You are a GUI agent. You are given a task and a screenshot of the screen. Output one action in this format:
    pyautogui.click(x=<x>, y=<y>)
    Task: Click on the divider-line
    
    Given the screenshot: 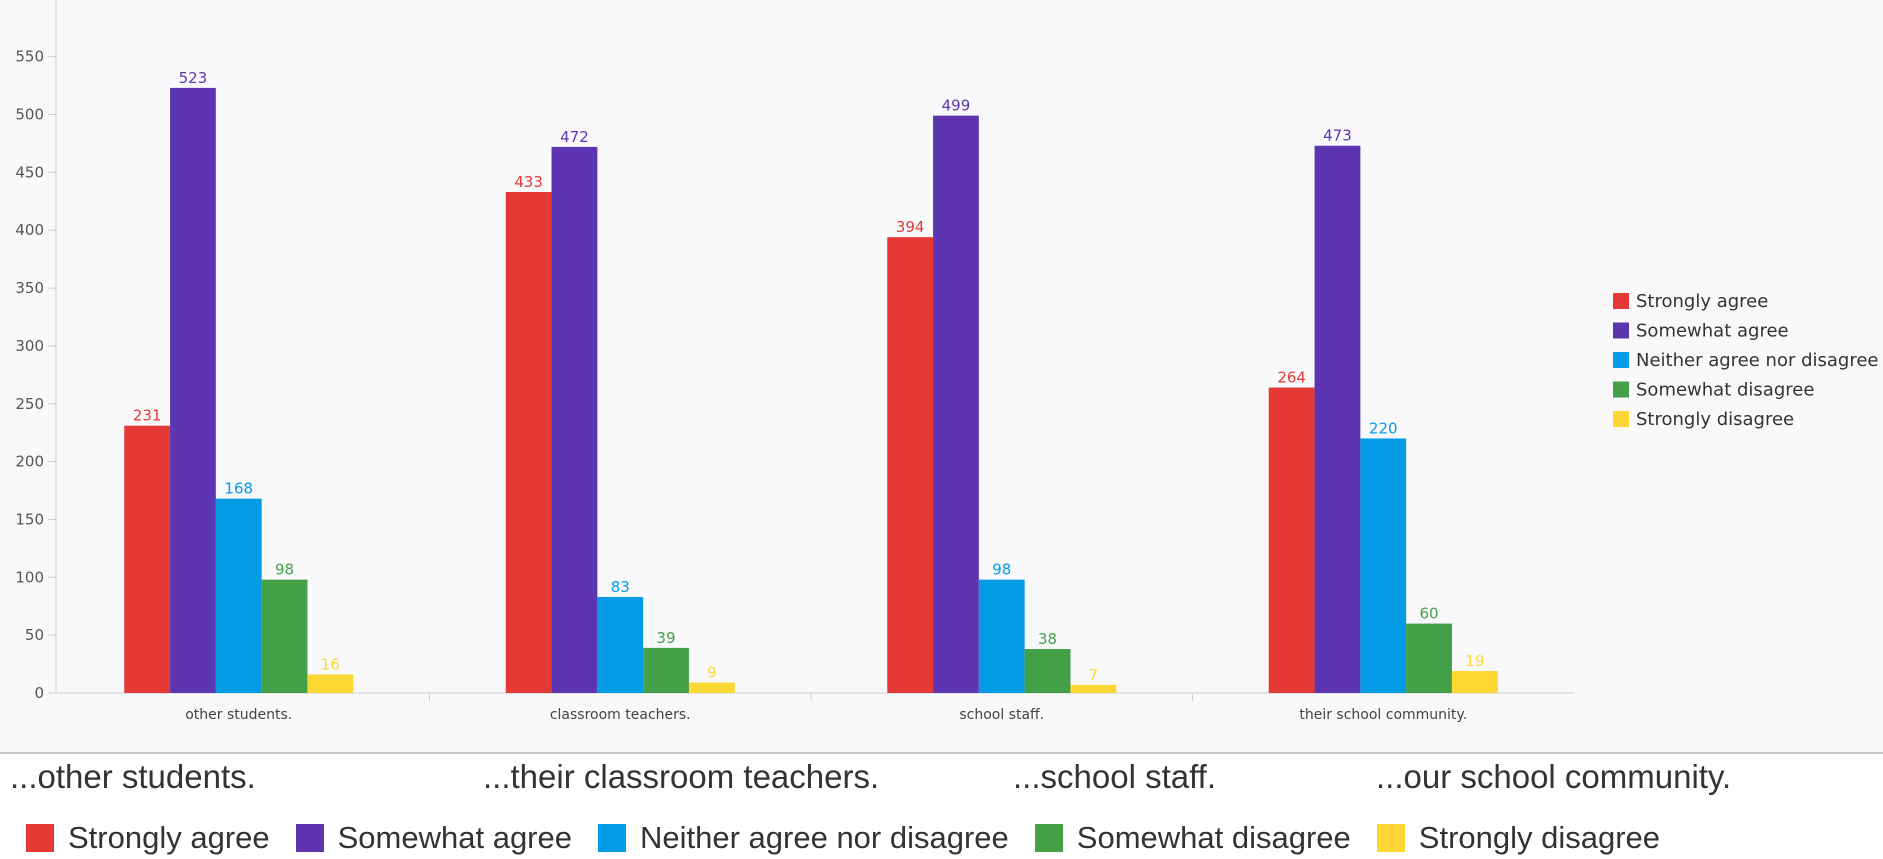 What is the action you would take?
    pyautogui.click(x=941, y=753)
    